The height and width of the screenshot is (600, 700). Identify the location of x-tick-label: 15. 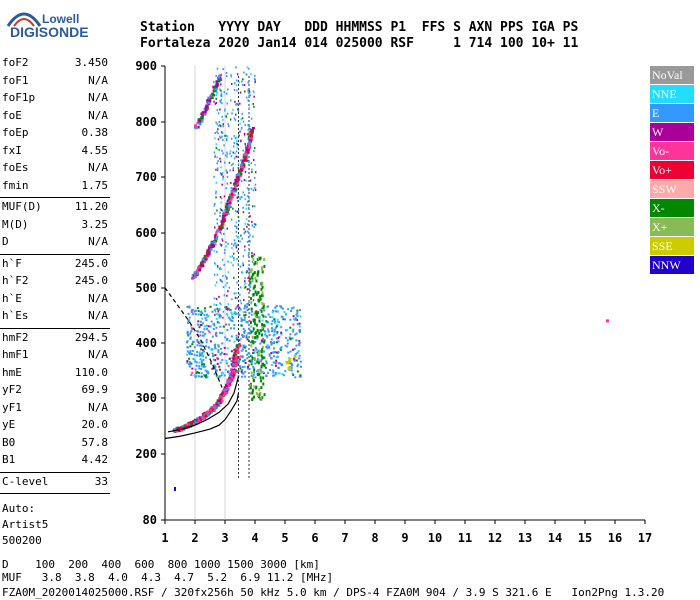
(585, 538).